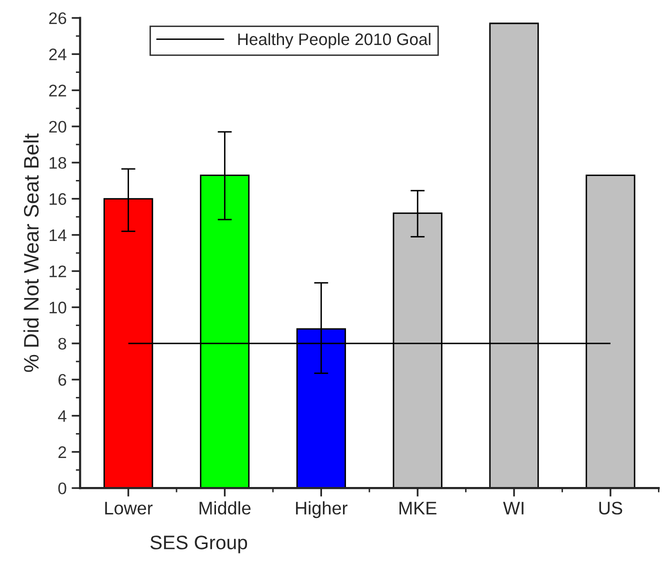 The image size is (662, 561). Describe the element at coordinates (610, 508) in the screenshot. I see `x-tick-label: US` at that location.